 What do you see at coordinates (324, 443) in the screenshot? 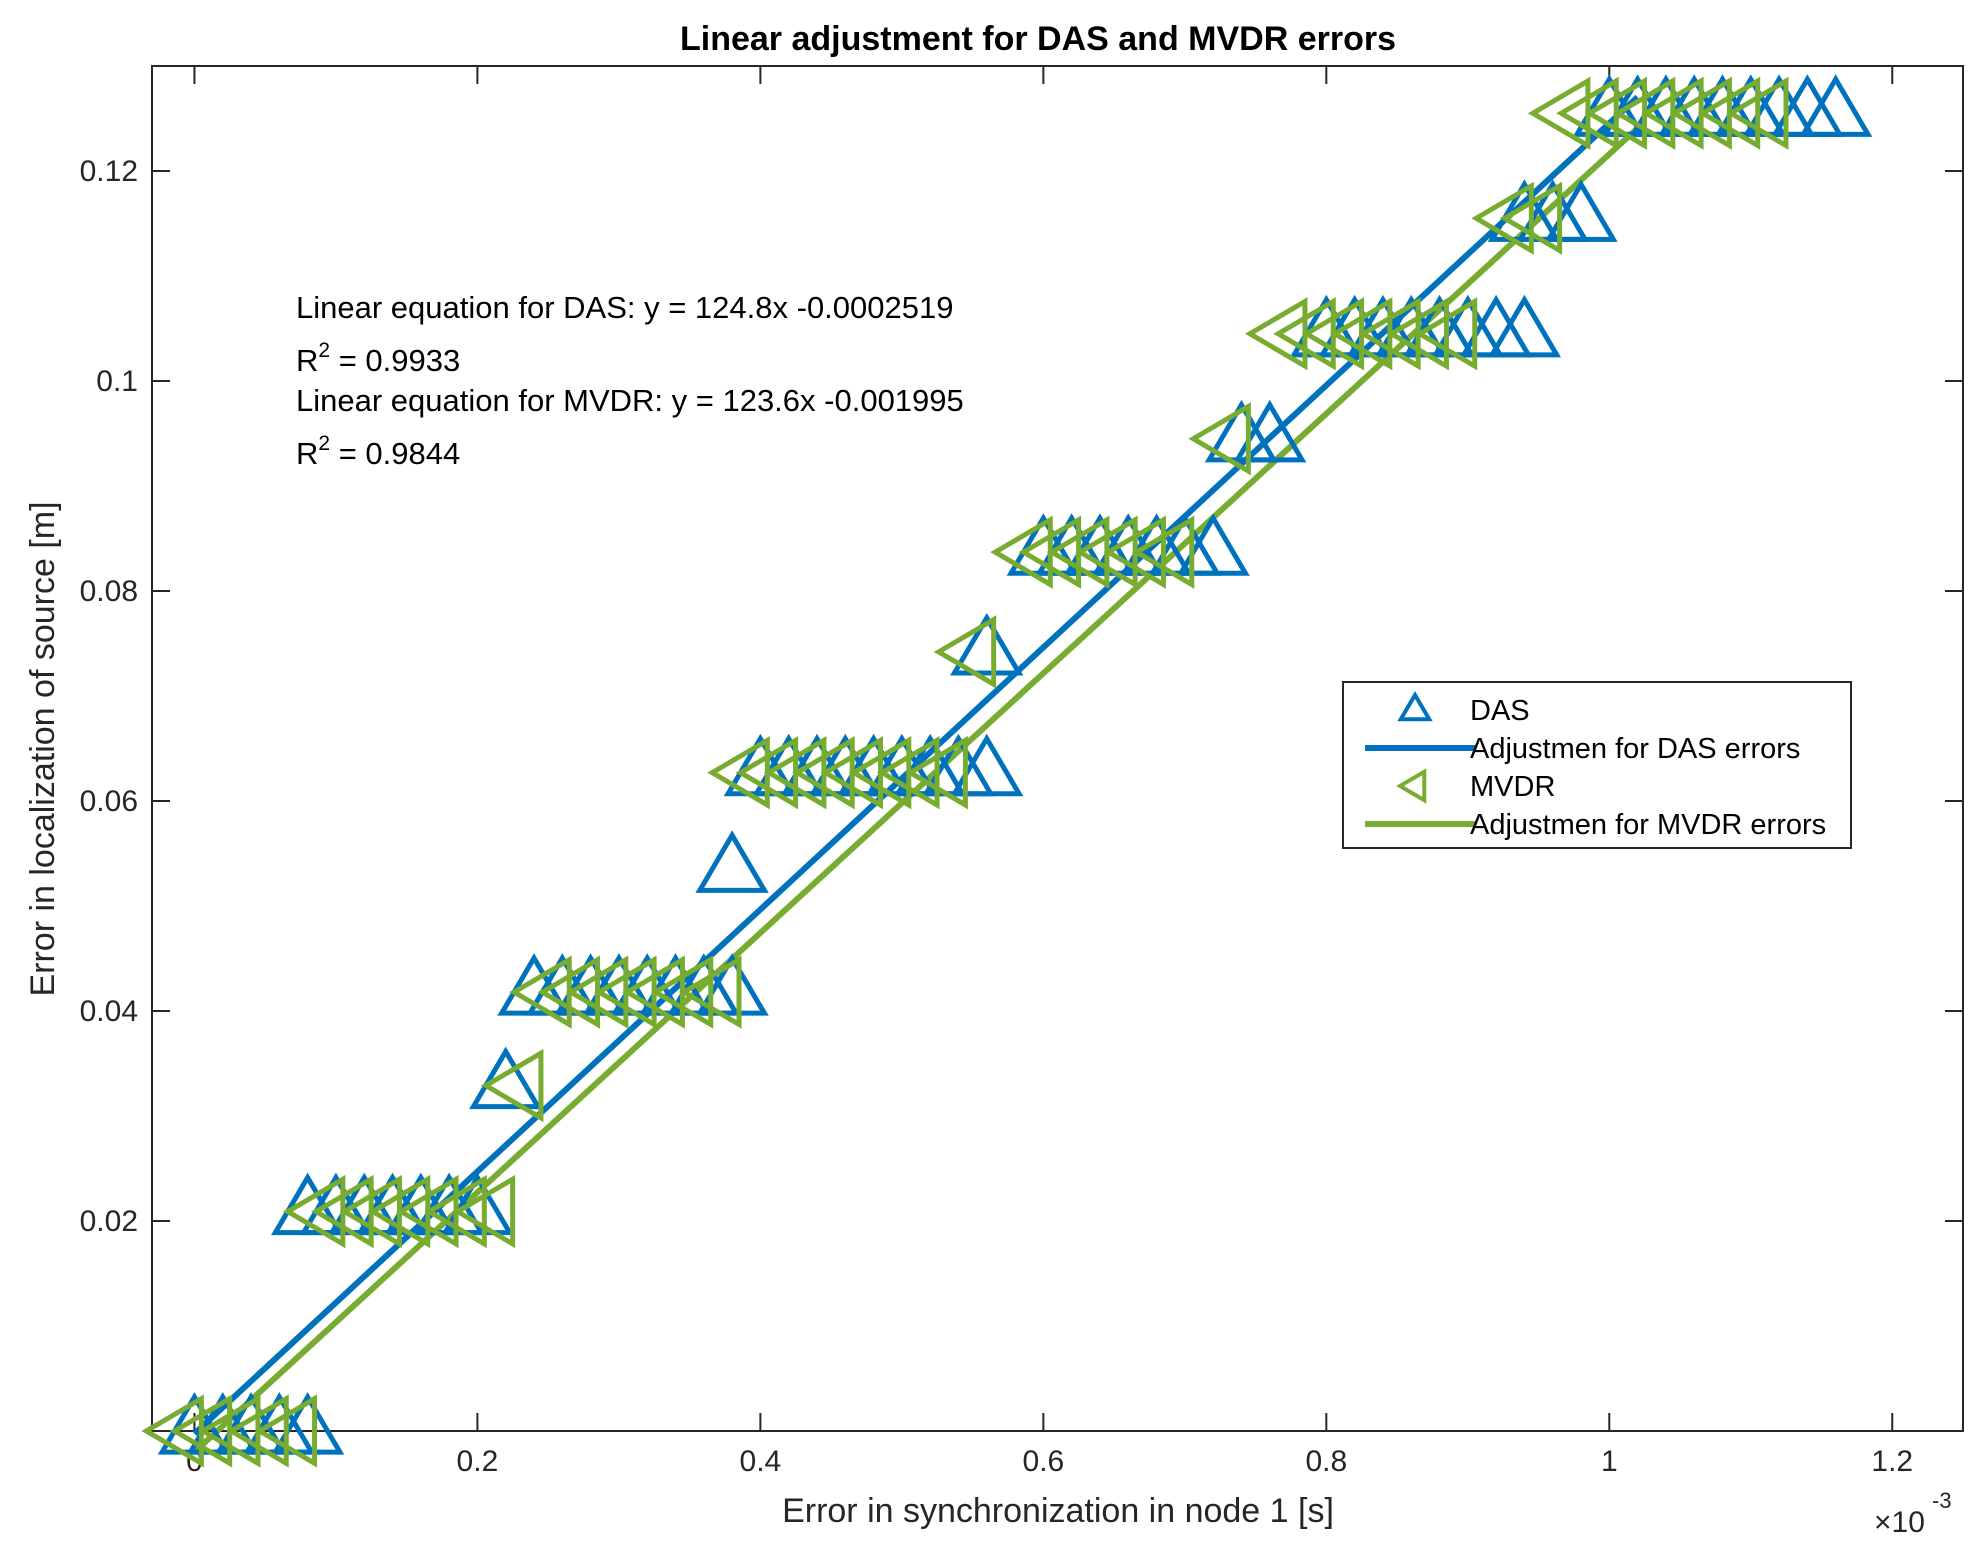
I see `mvdr-r2-sup: 2` at bounding box center [324, 443].